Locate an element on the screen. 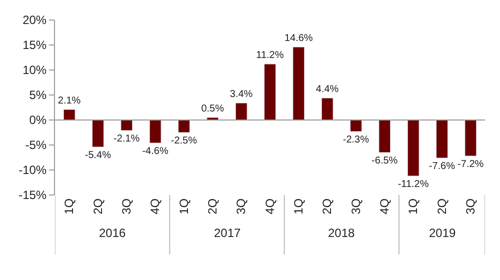 Image resolution: width=500 pixels, height=280 pixels. data-label: -7.2% is located at coordinates (471, 164).